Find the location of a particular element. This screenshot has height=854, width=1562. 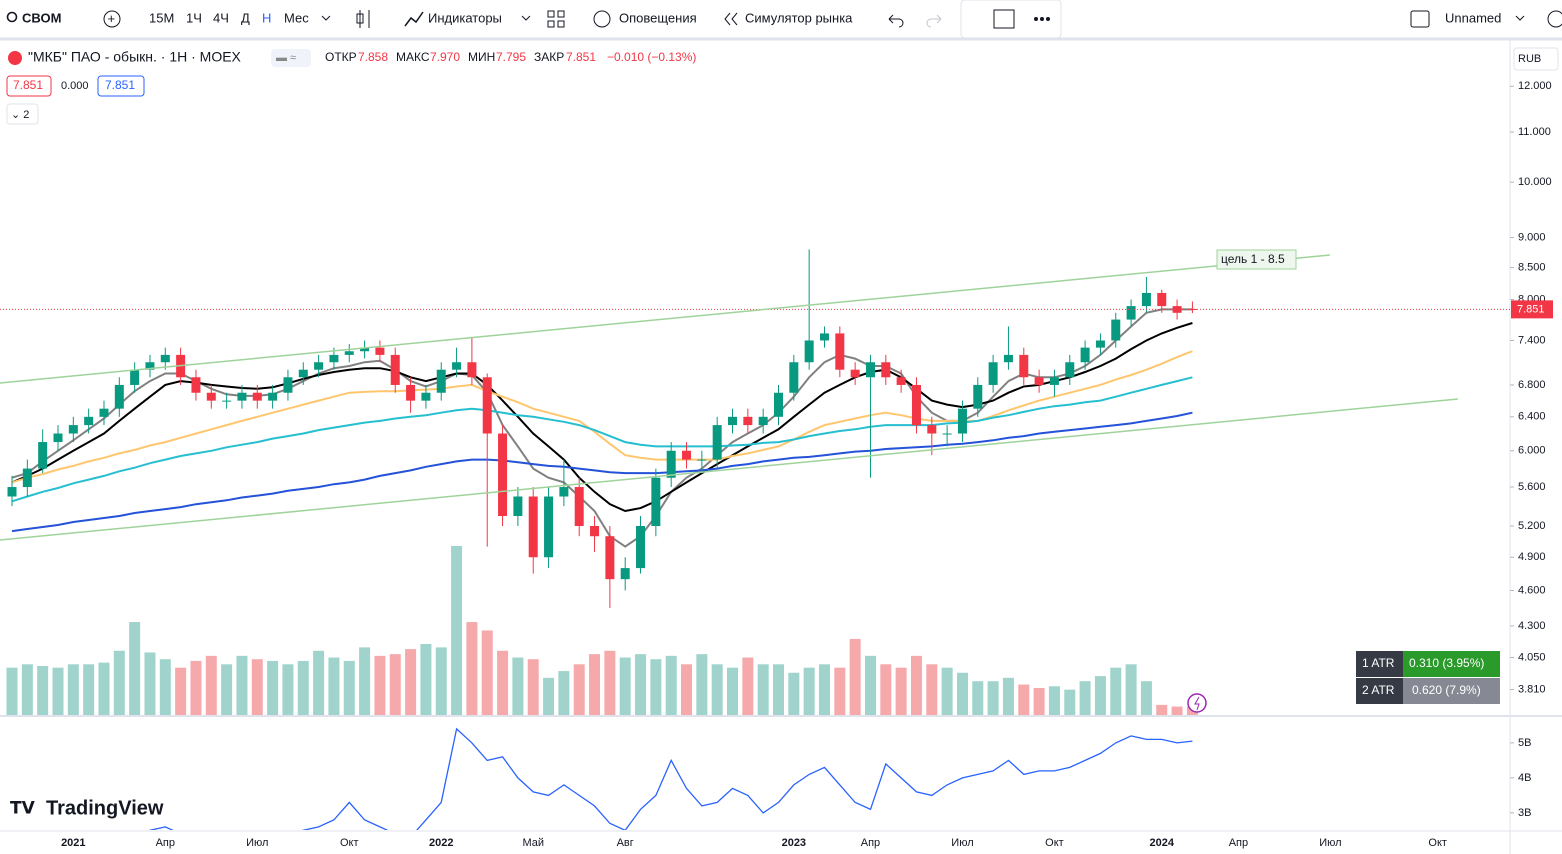

layout-name: Unnamed is located at coordinates (1473, 17).